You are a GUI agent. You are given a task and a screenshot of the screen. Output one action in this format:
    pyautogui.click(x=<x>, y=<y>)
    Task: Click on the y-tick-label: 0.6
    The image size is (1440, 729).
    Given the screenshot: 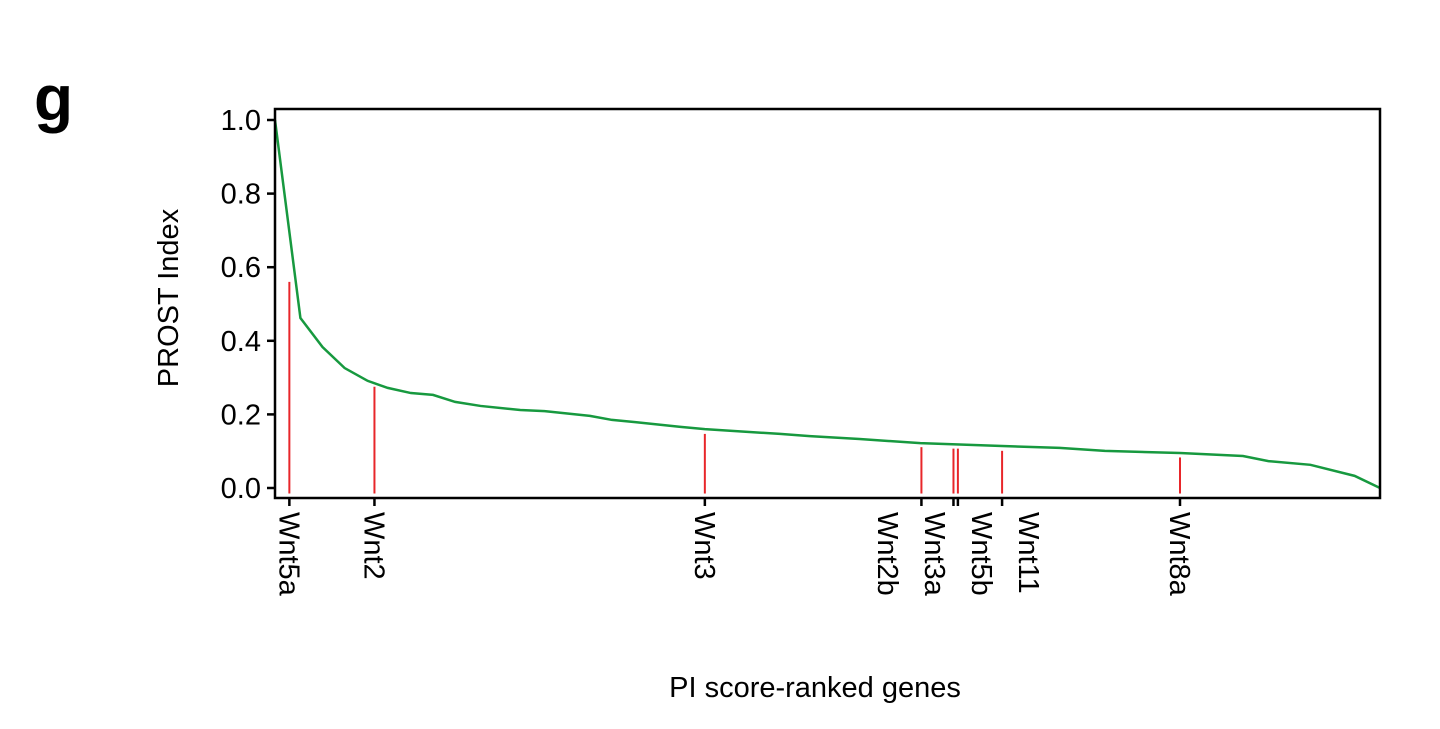 What is the action you would take?
    pyautogui.click(x=241, y=268)
    